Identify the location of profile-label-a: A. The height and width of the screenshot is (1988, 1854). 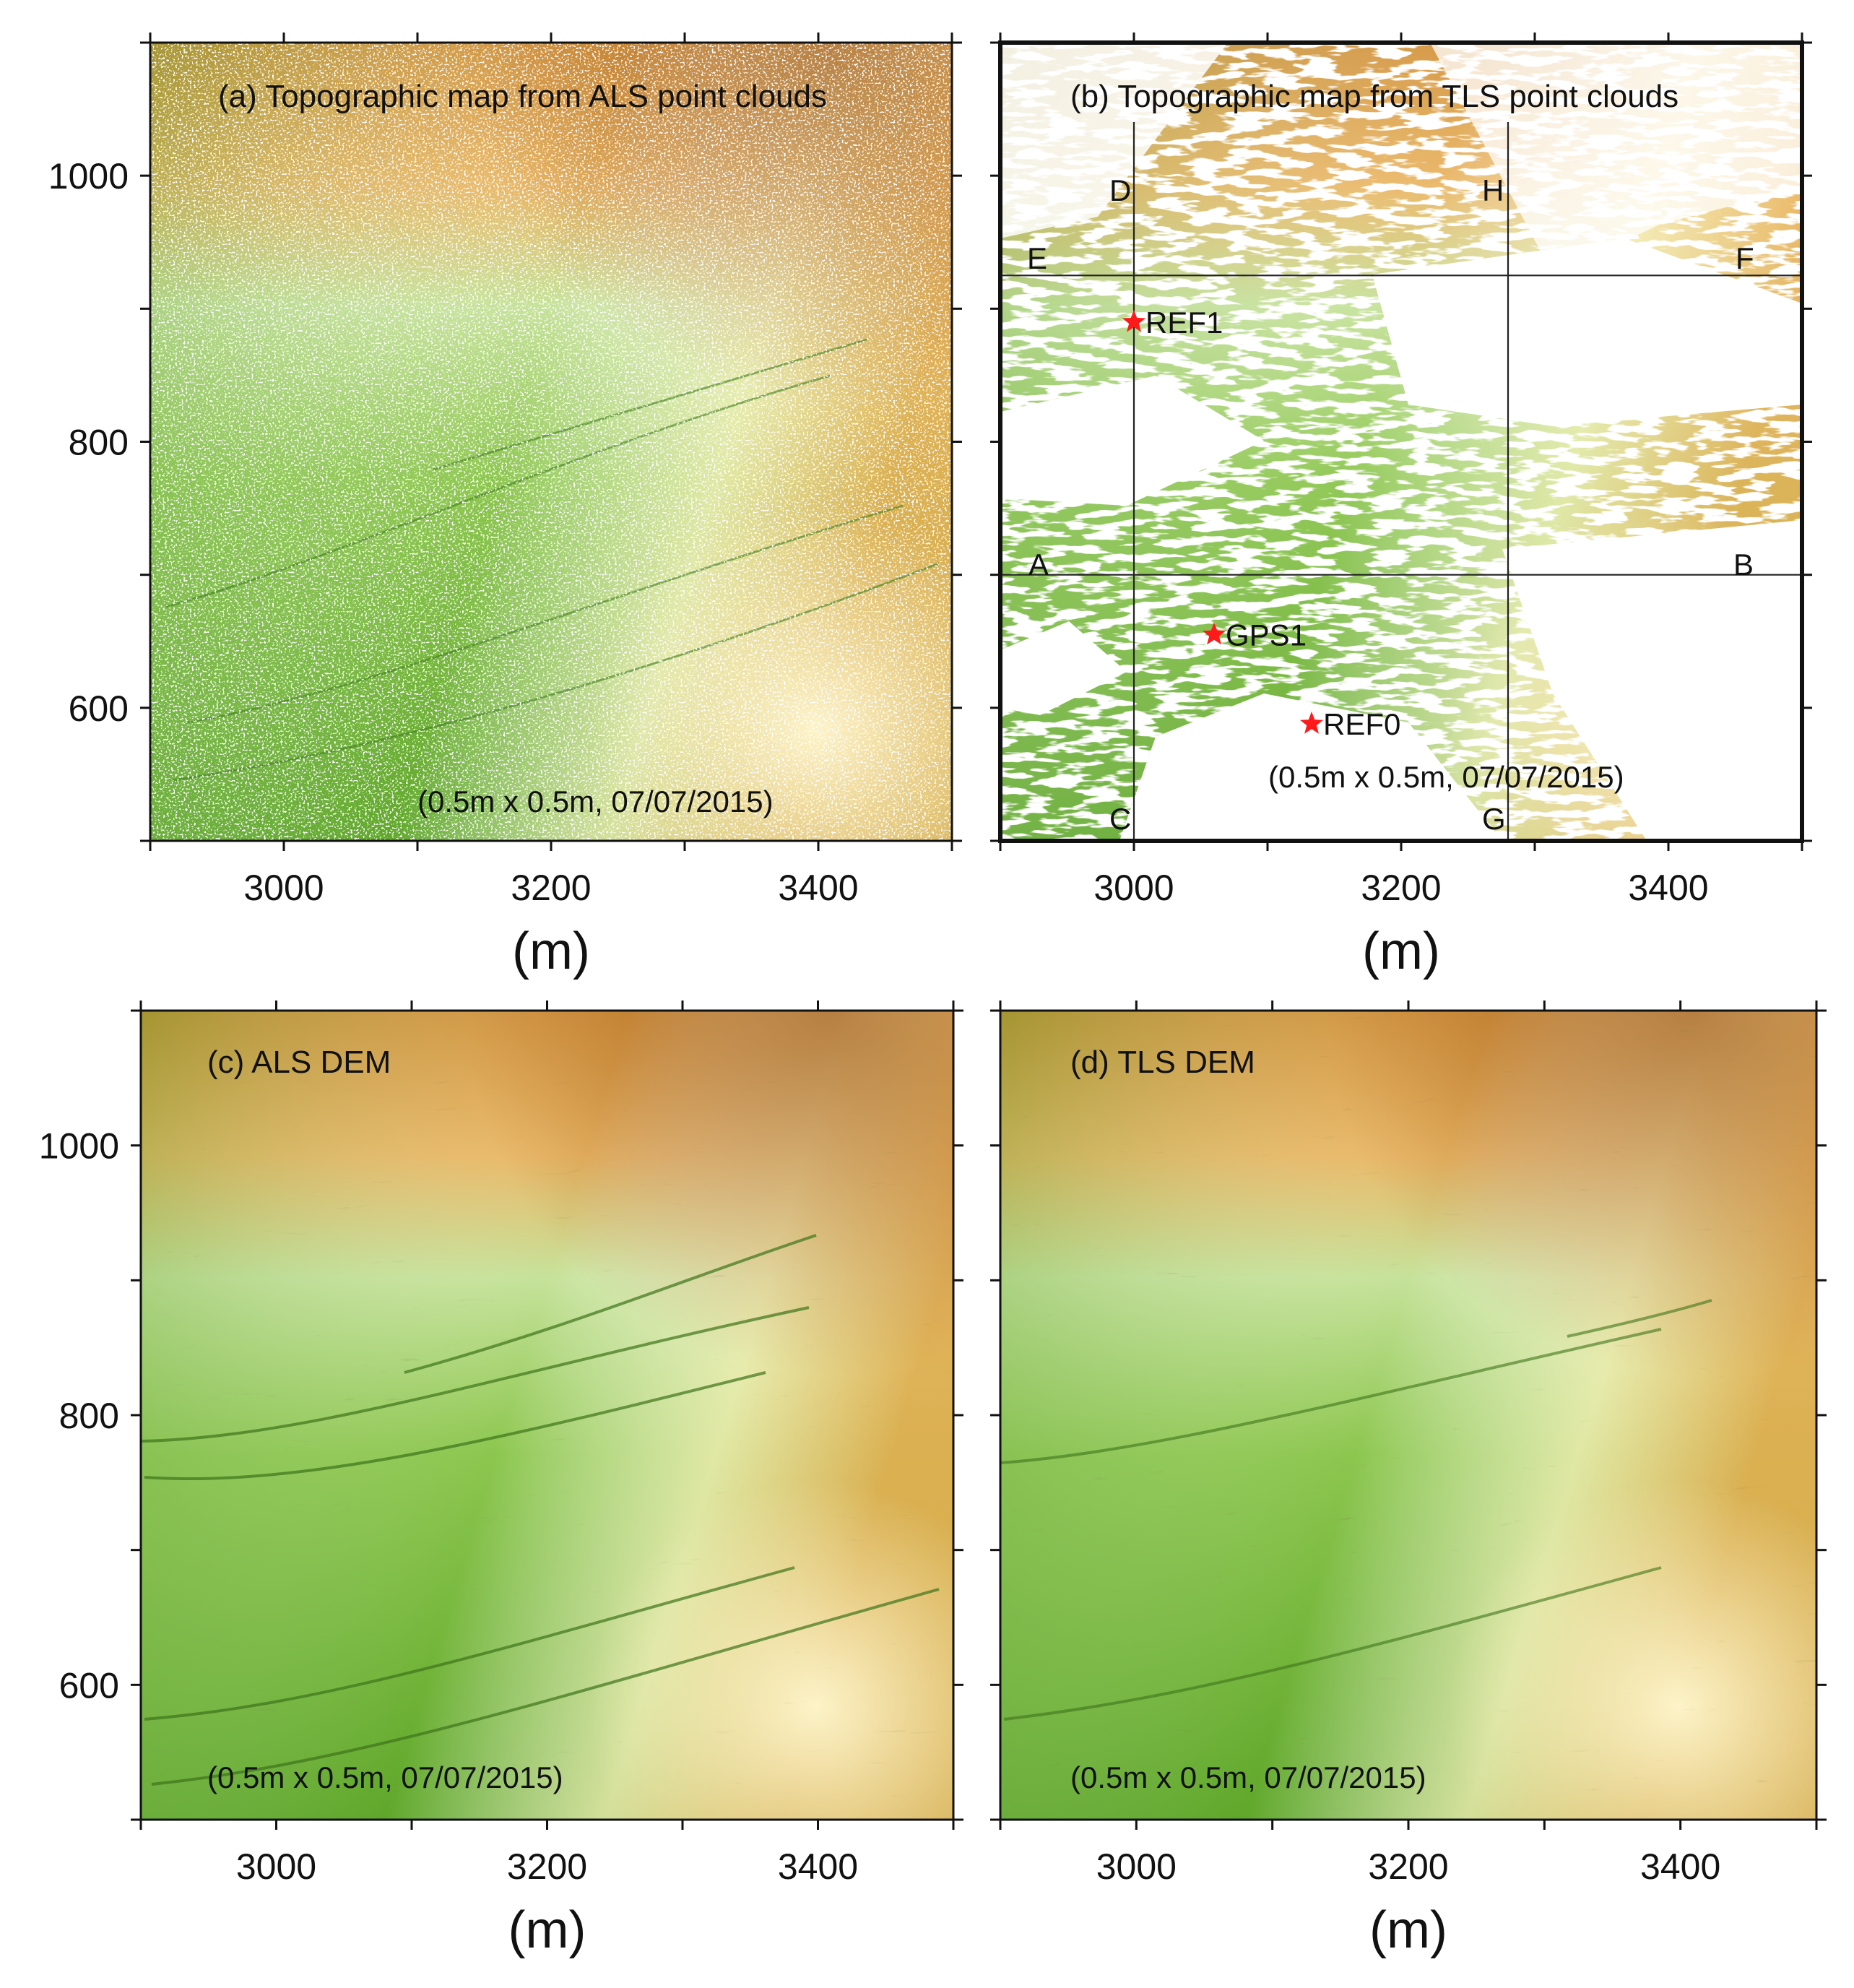
(1038, 565).